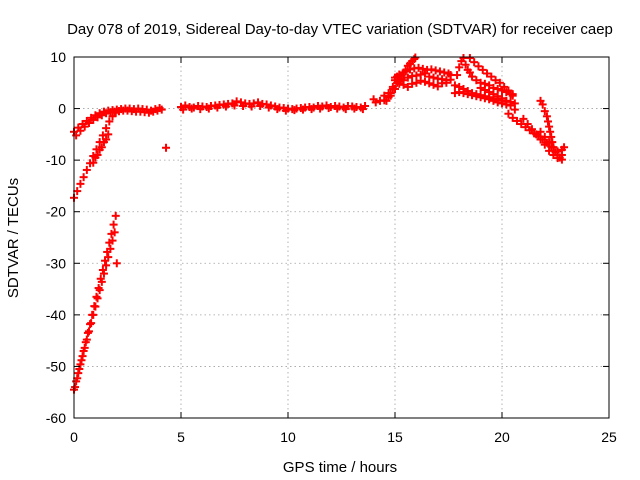 The image size is (640, 480). What do you see at coordinates (56, 366) in the screenshot?
I see `y-tick-label: -50` at bounding box center [56, 366].